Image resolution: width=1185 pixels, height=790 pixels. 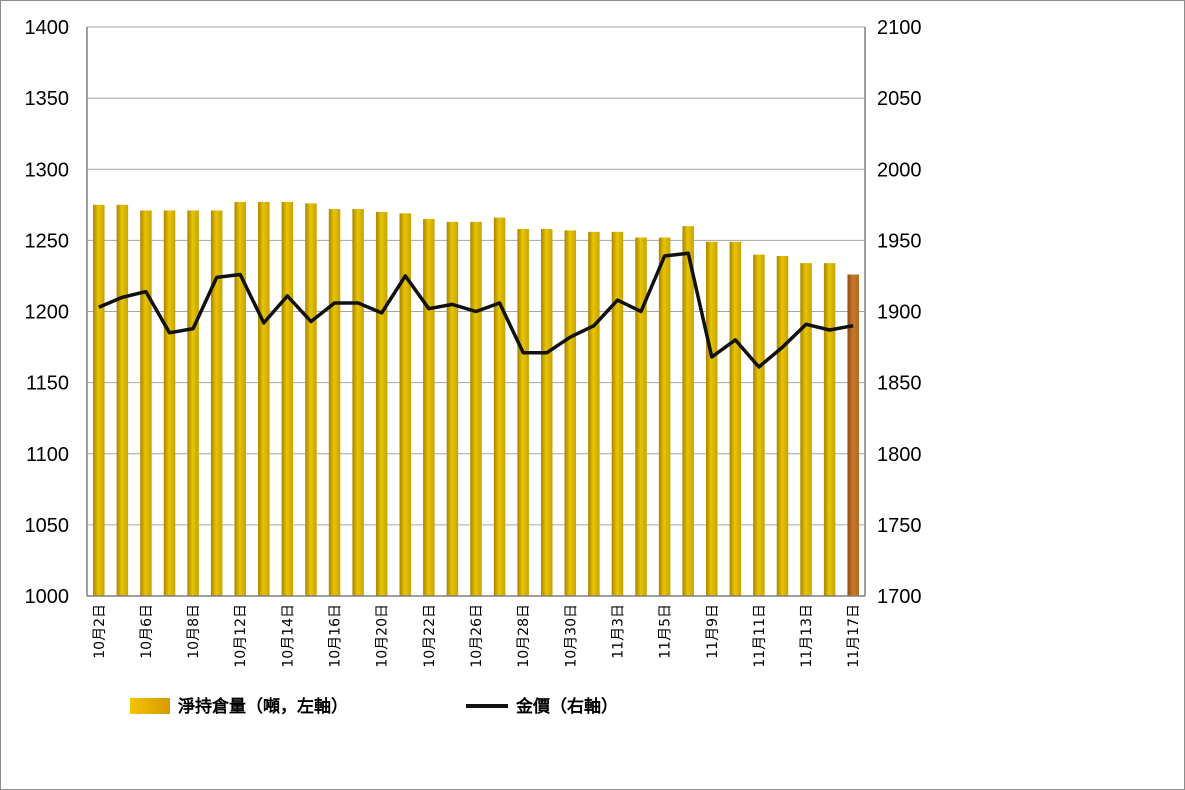 I want to click on x-tick-label: 10月12日, so click(x=241, y=636).